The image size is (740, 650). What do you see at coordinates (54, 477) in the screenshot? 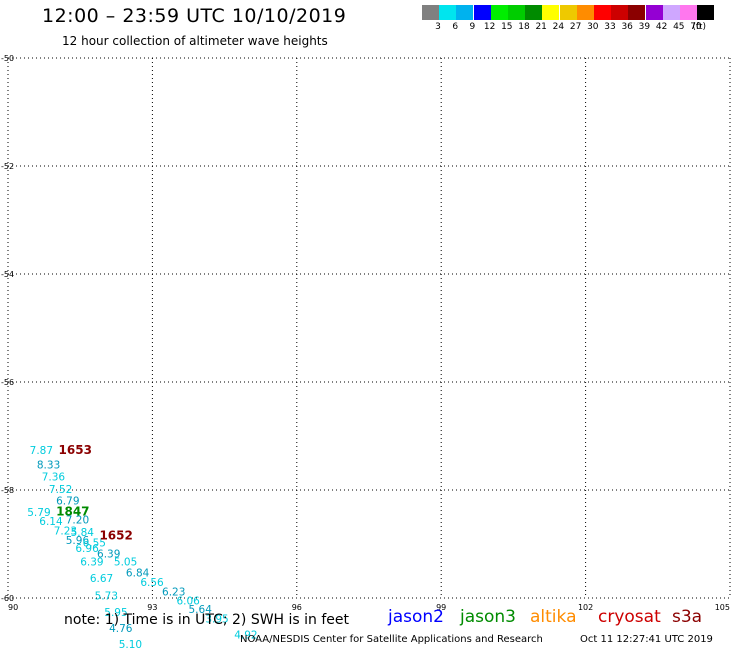
I see `wave-height-label: 7.36` at bounding box center [54, 477].